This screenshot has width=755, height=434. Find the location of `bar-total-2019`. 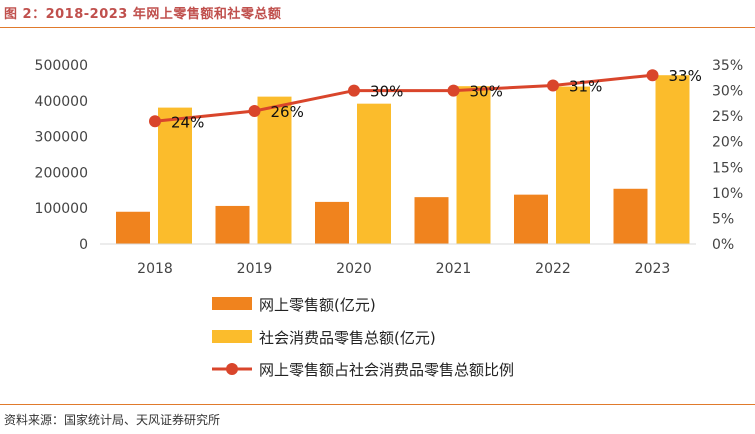

bar-total-2019 is located at coordinates (274, 170).